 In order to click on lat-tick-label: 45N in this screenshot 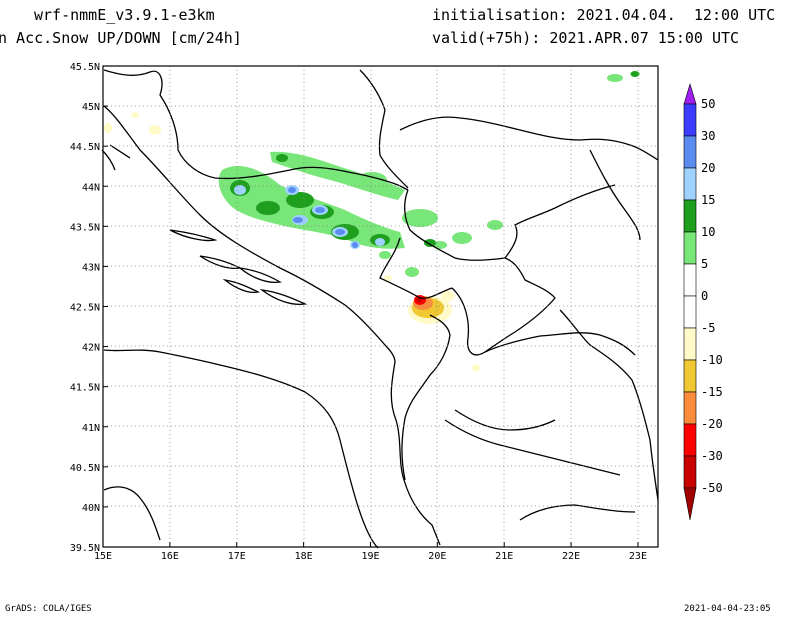, I will do `click(91, 107)`.